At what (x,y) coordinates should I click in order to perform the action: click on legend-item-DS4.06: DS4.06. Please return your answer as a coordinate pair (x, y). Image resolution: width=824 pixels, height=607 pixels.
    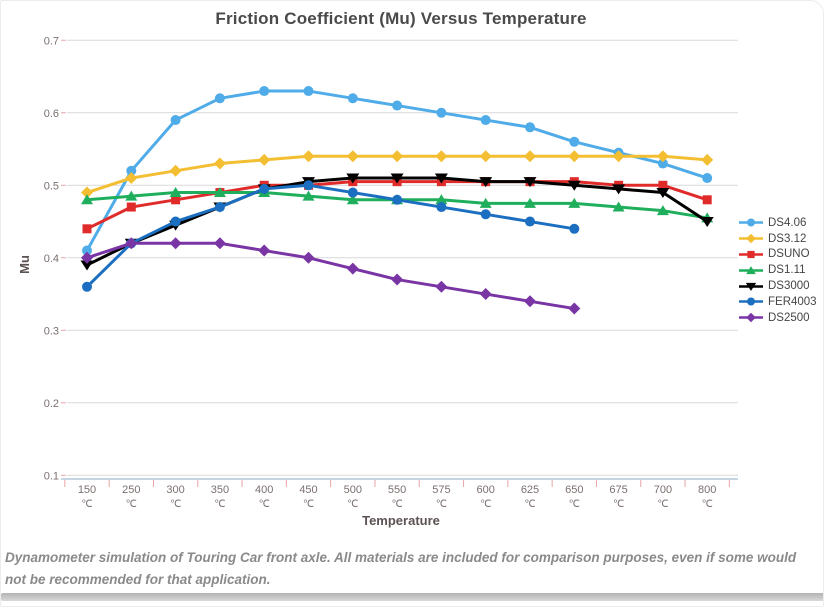
    Looking at the image, I should click on (777, 223).